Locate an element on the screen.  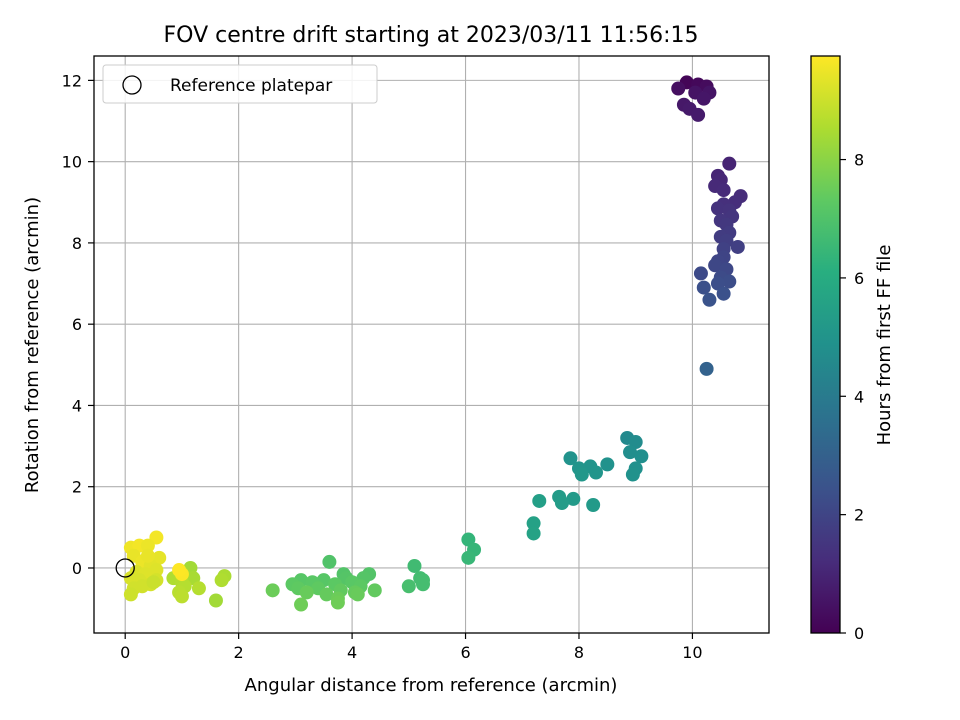
reference-marker is located at coordinates (125, 568).